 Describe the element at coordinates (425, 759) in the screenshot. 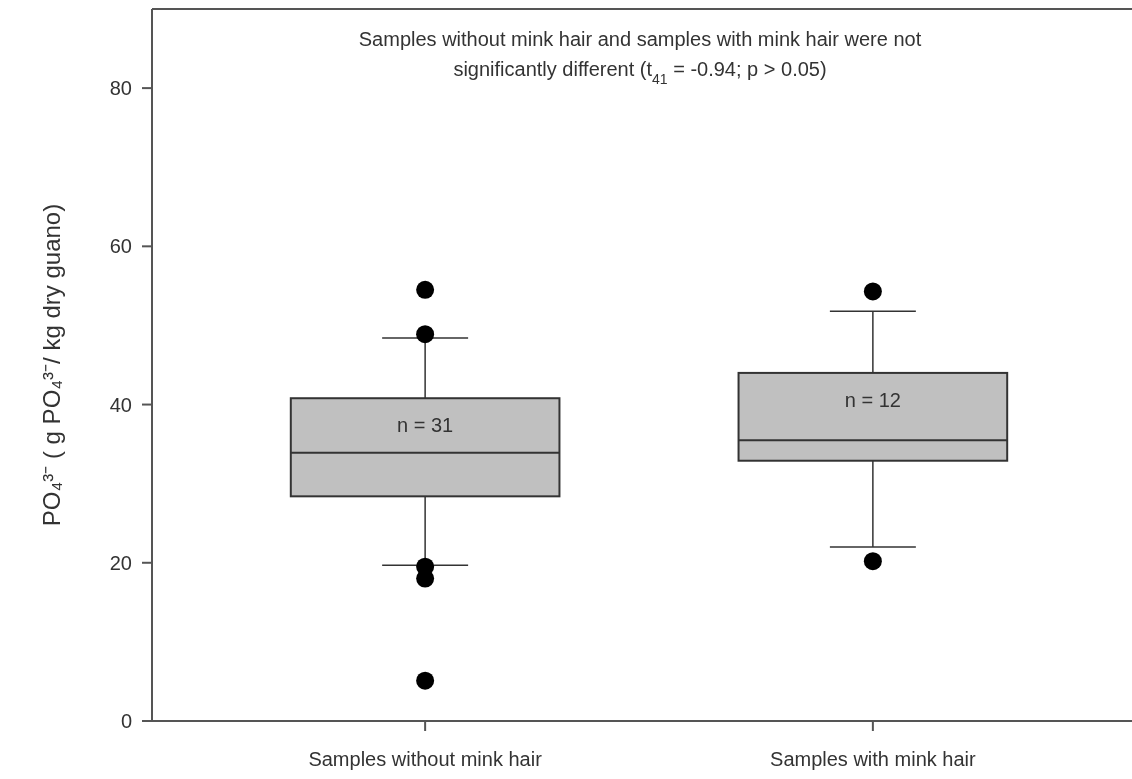

I see `x-tick-label: Samples without mink hair` at that location.